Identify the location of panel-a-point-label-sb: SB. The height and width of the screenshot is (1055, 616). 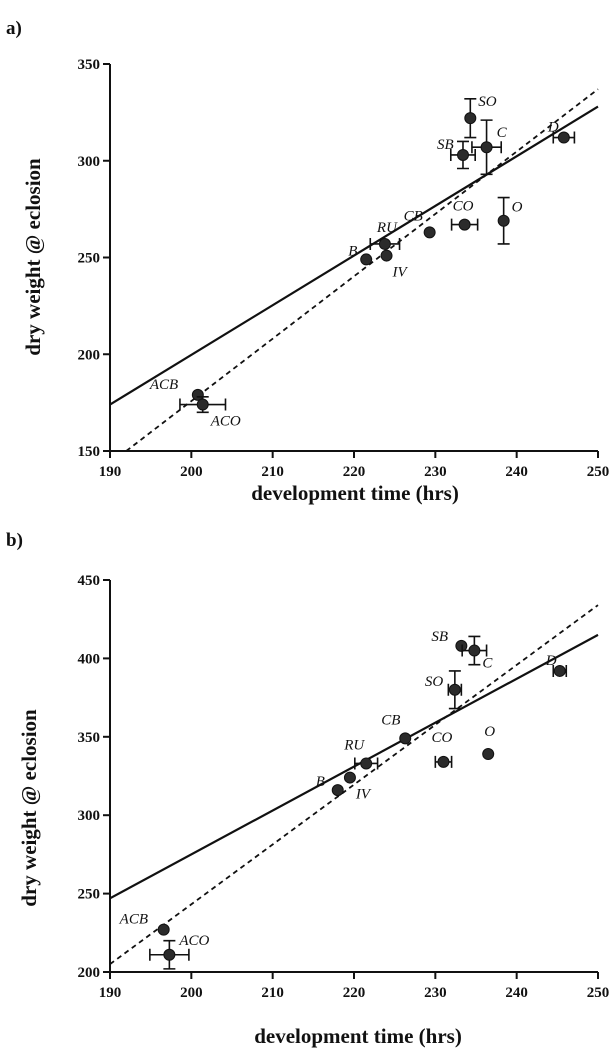
(445, 145).